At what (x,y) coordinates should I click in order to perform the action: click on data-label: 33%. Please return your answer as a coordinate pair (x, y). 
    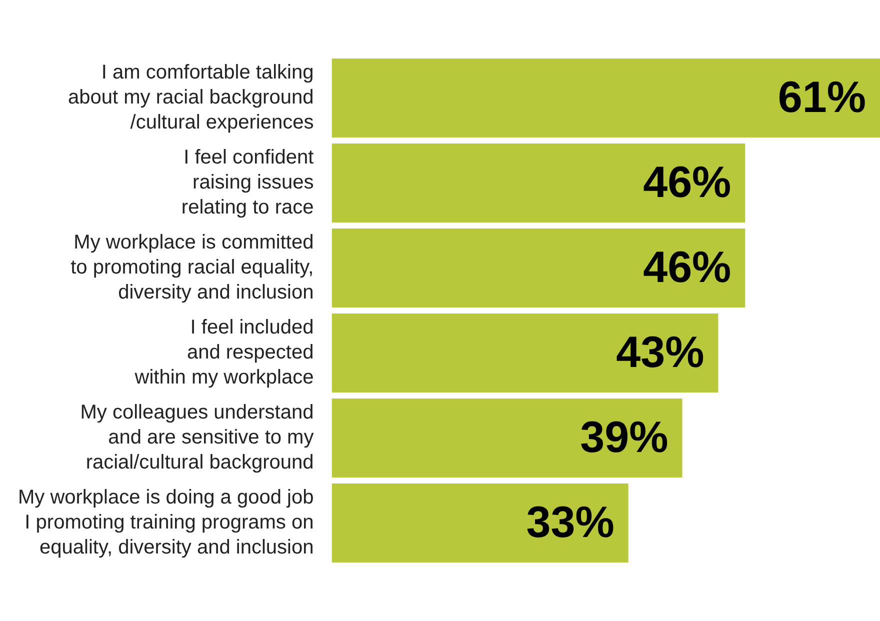
    Looking at the image, I should click on (570, 523).